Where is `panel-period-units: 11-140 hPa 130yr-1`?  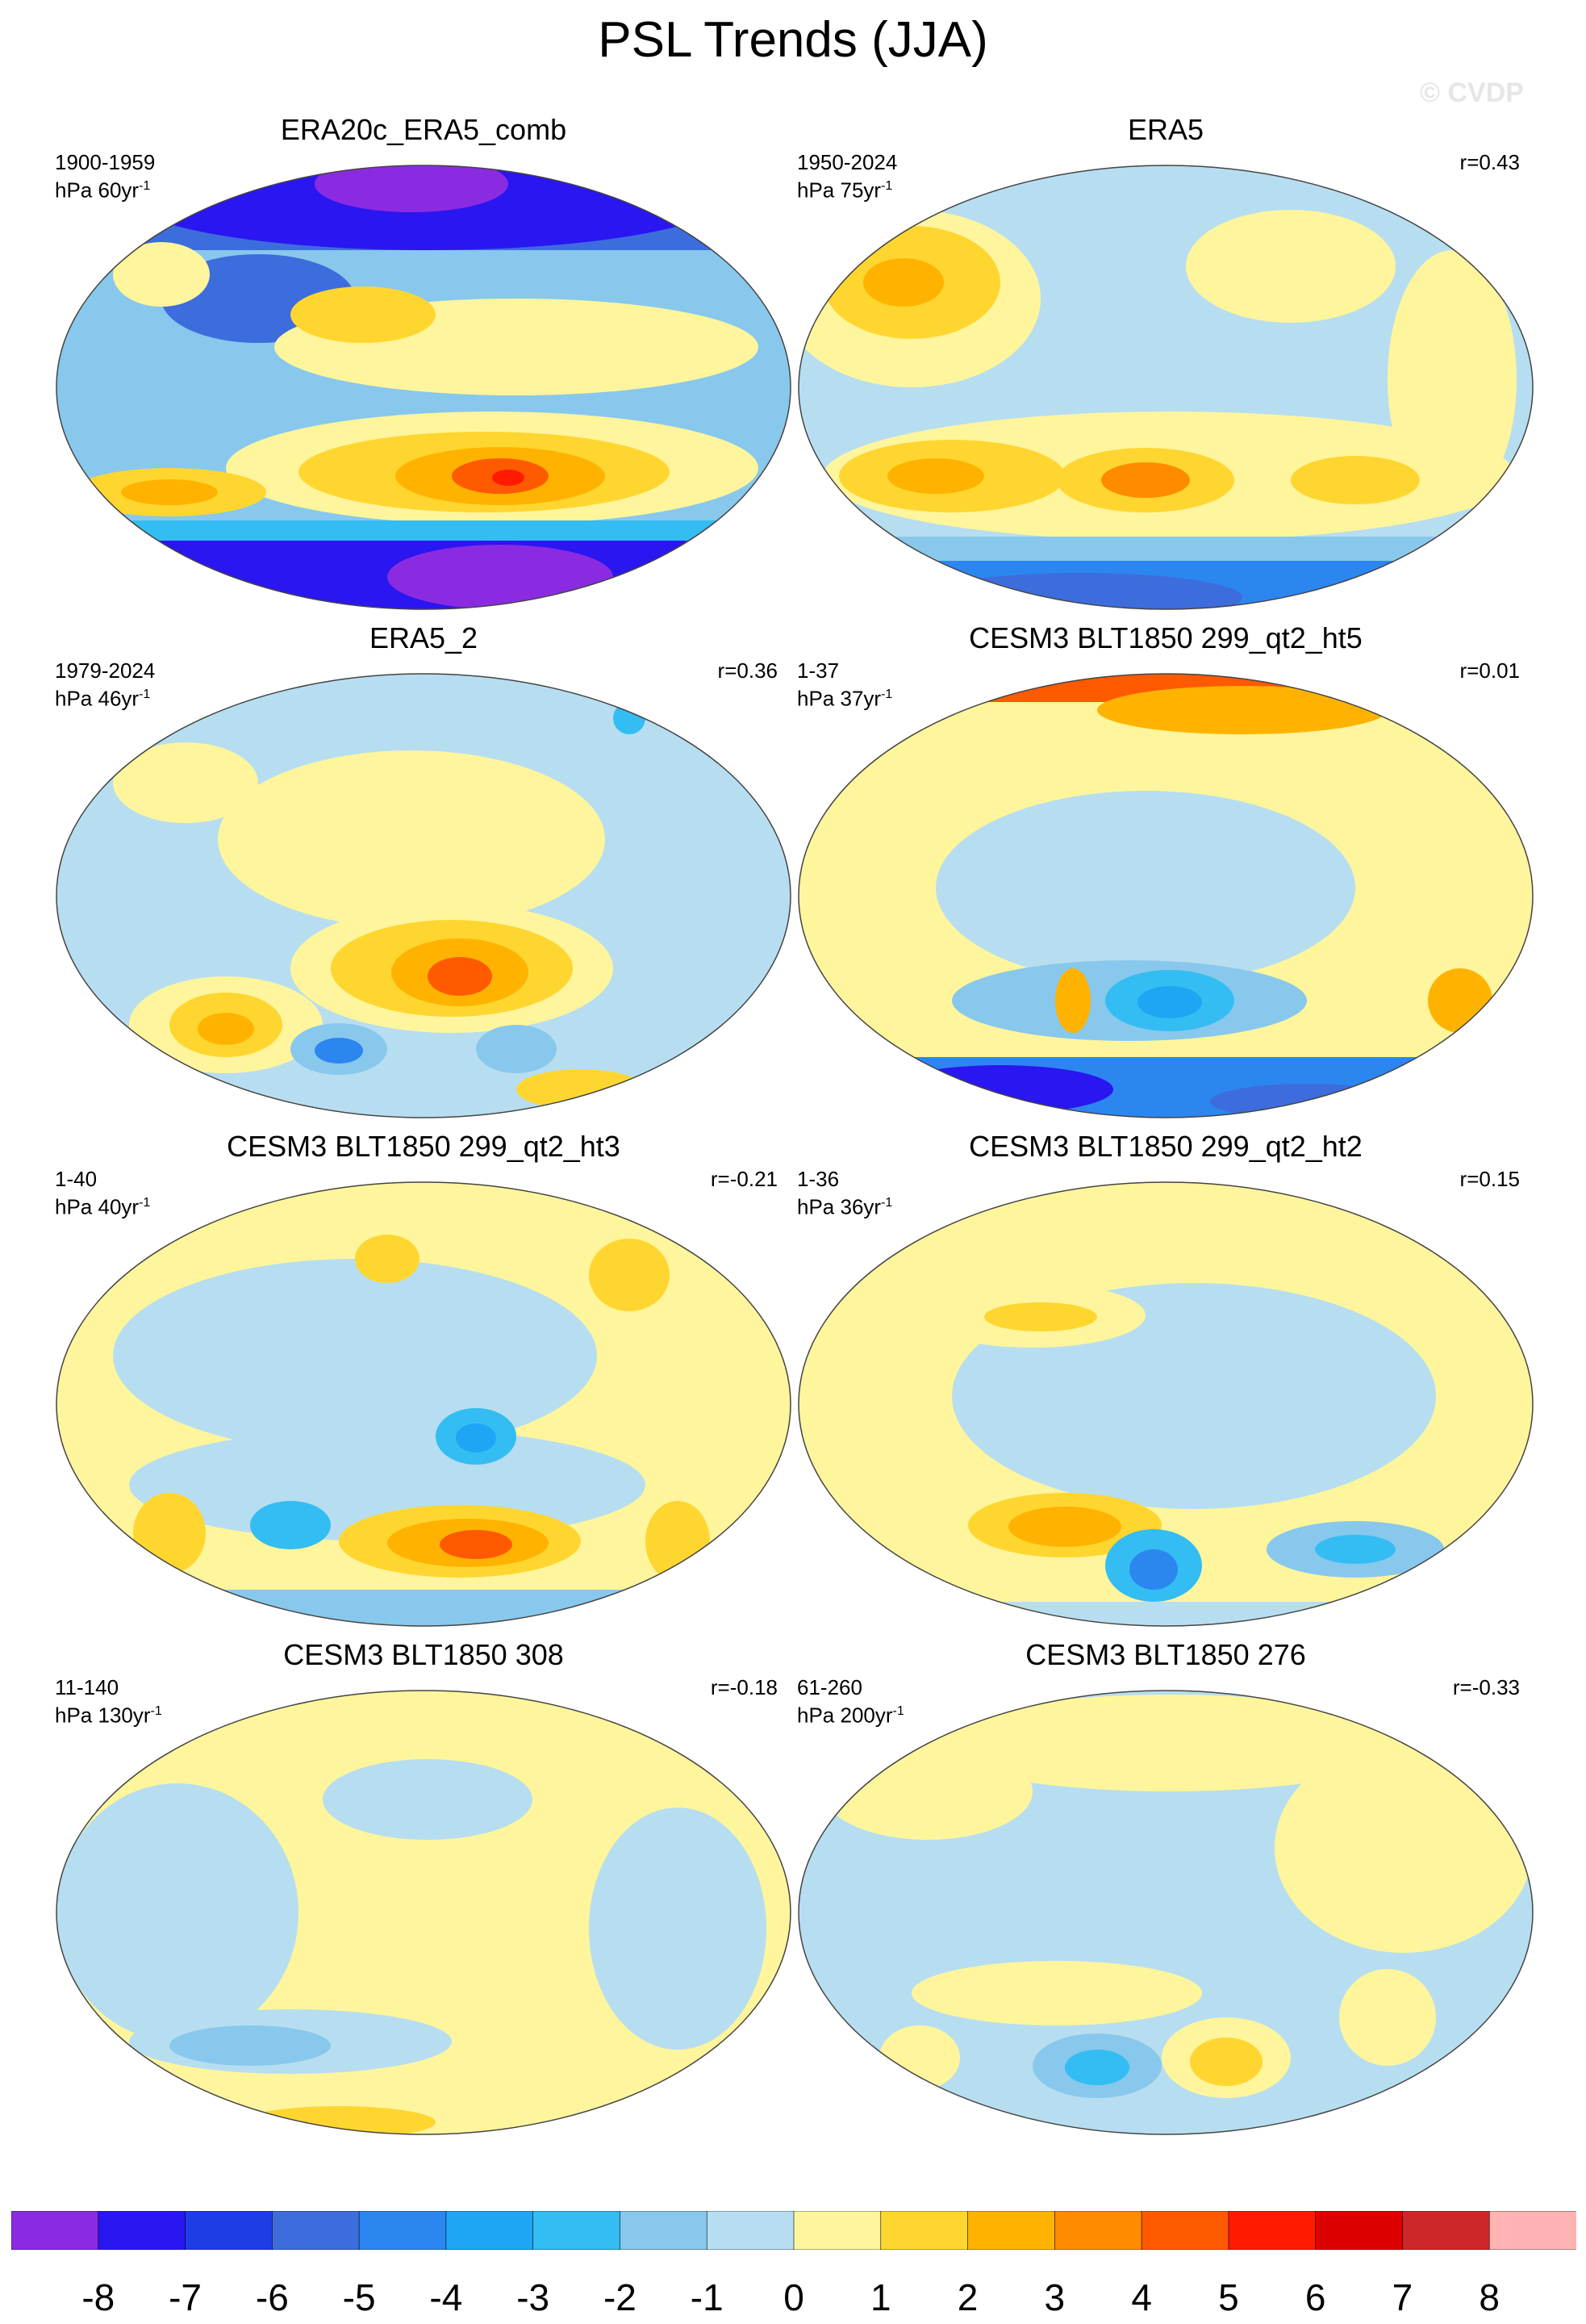
panel-period-units: 11-140 hPa 130yr-1 is located at coordinates (108, 1701).